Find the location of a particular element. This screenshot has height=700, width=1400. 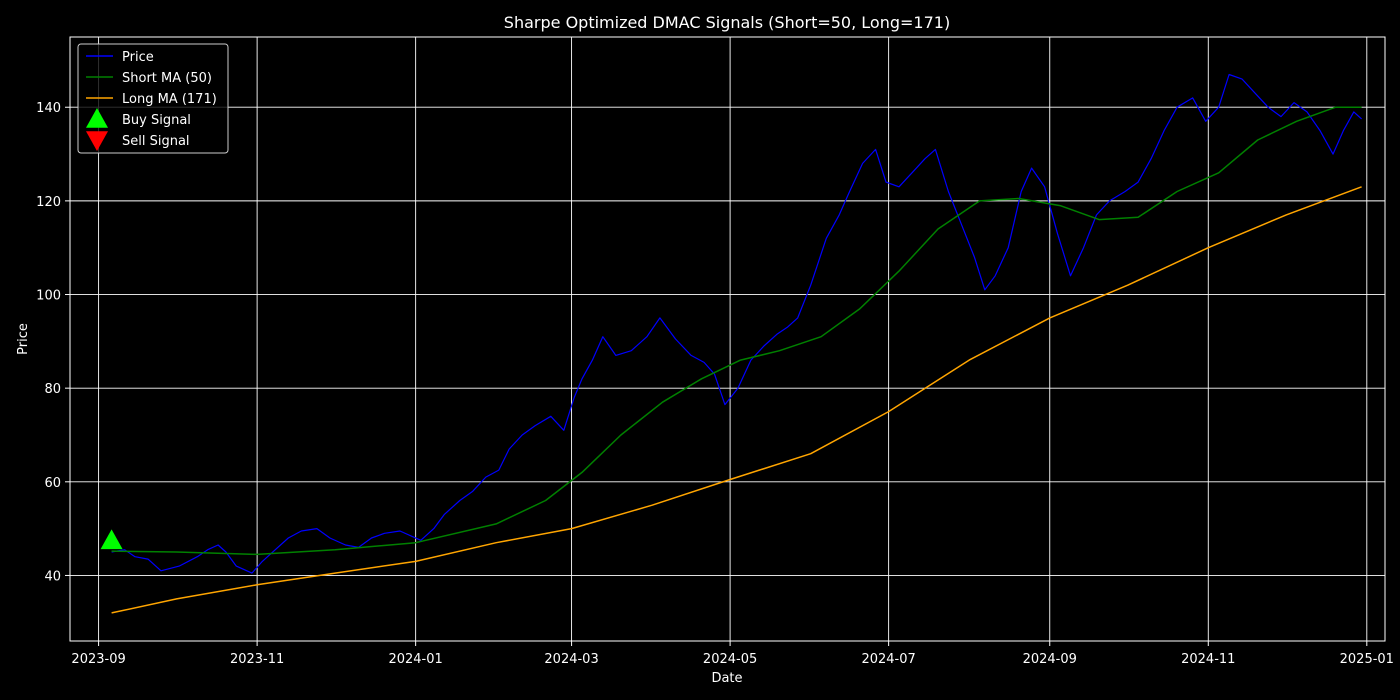

buy-signal-marker is located at coordinates (111, 539).